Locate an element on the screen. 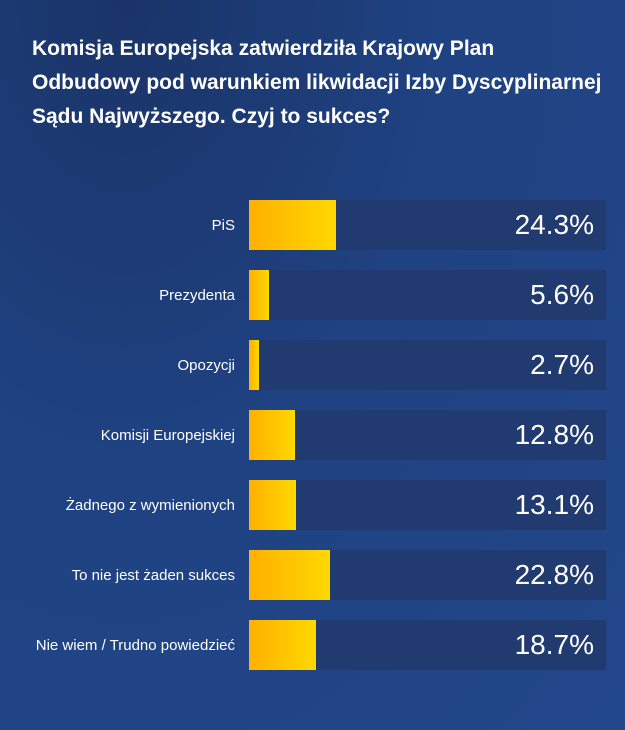 The image size is (625, 730). value-label: 12.8% is located at coordinates (554, 434).